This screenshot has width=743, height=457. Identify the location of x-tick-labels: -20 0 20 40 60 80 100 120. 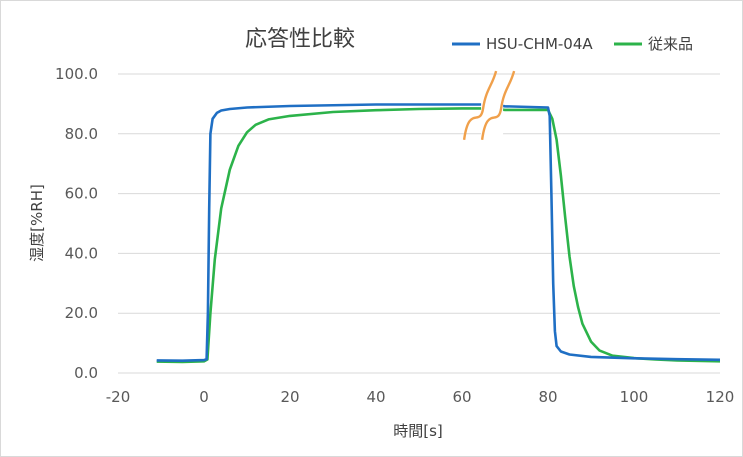
(420, 397).